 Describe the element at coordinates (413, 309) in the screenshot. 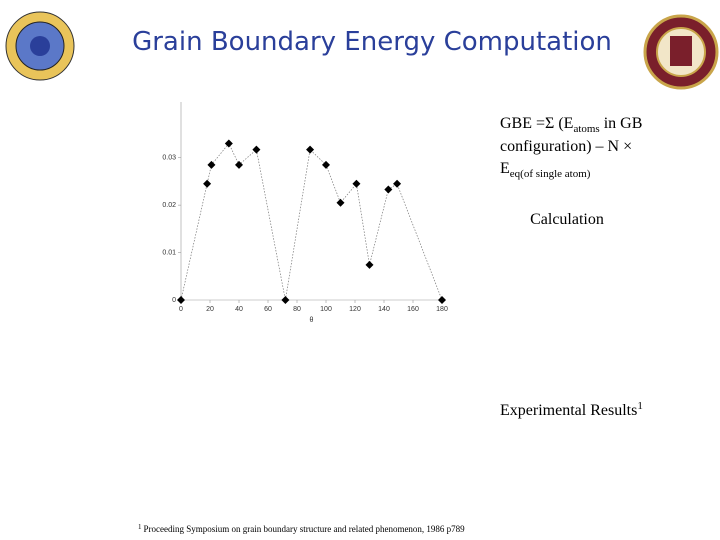

I see `x-tick-label: 160` at that location.